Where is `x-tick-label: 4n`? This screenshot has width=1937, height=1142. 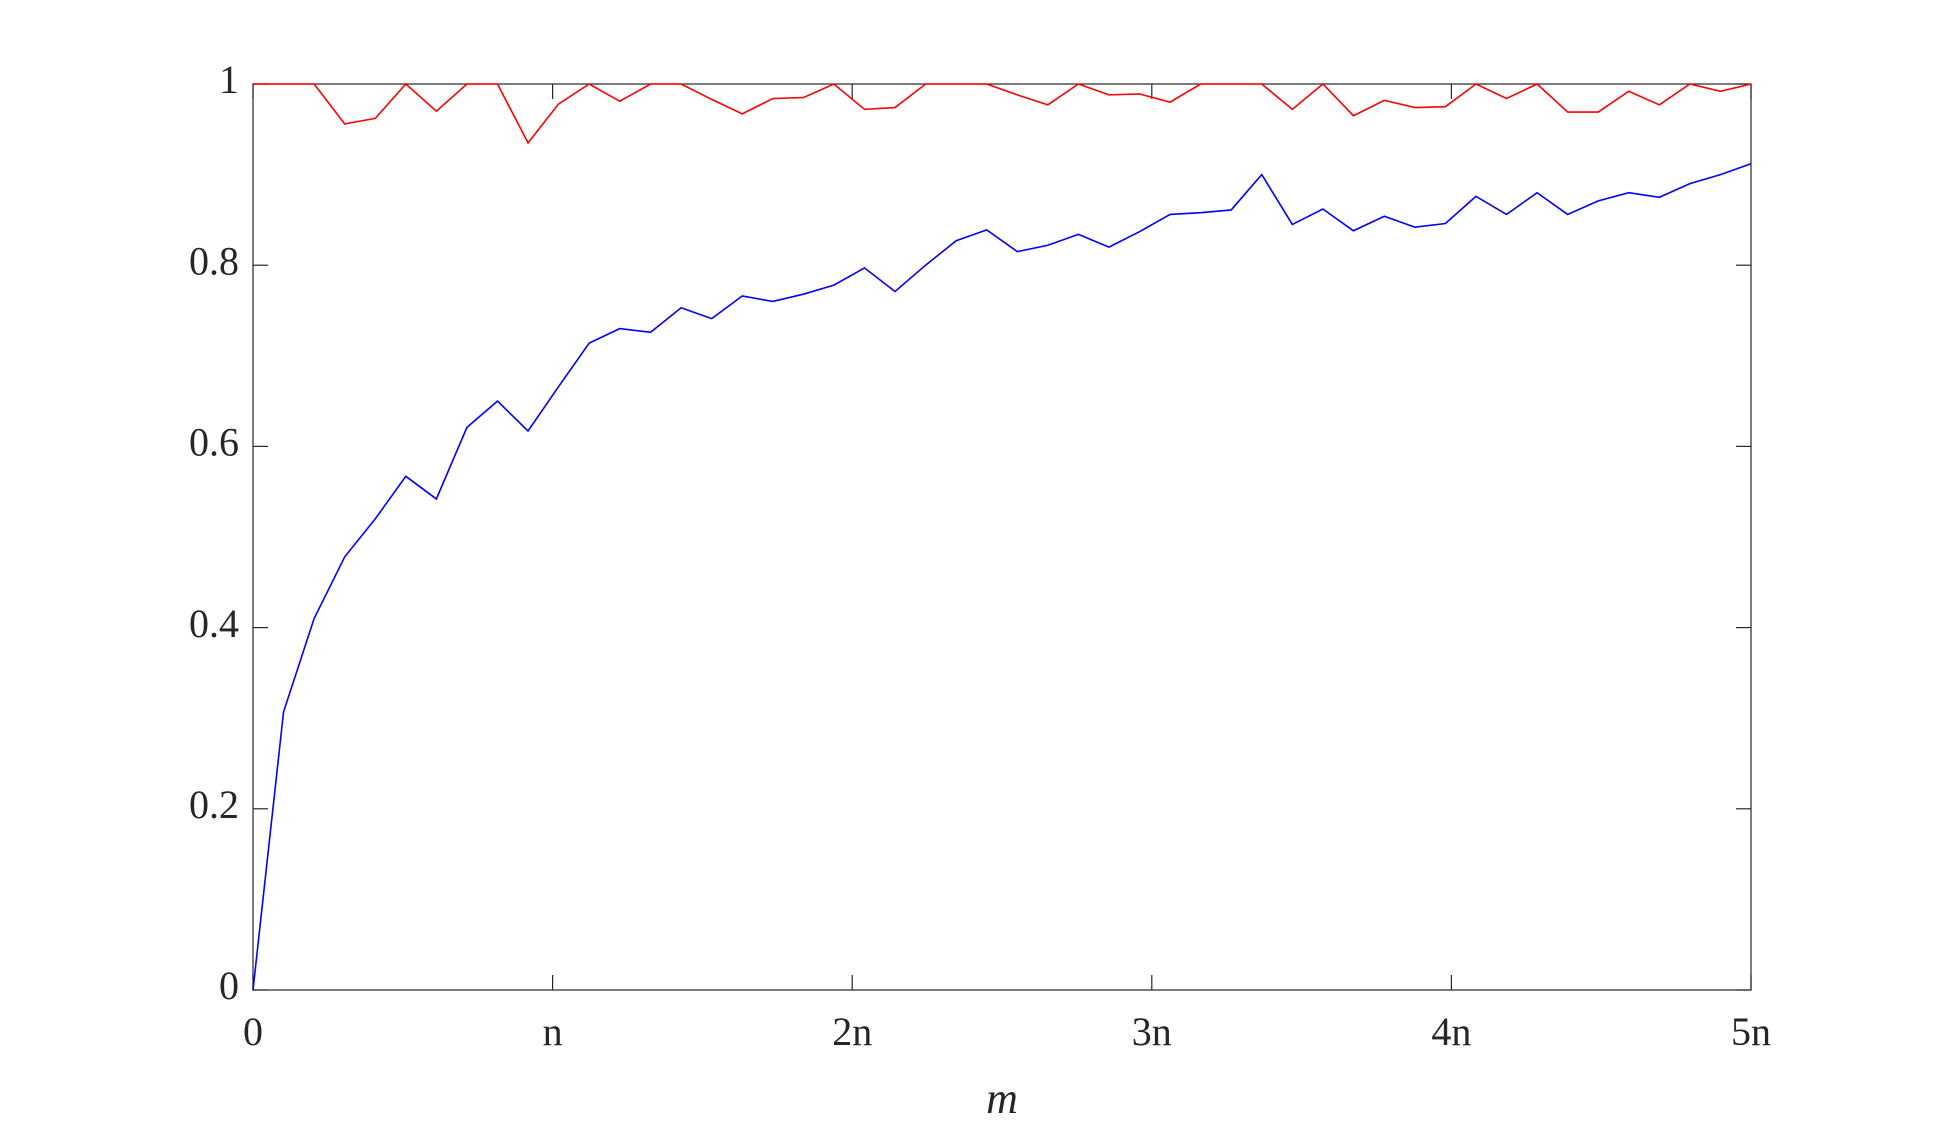 x-tick-label: 4n is located at coordinates (1451, 1031).